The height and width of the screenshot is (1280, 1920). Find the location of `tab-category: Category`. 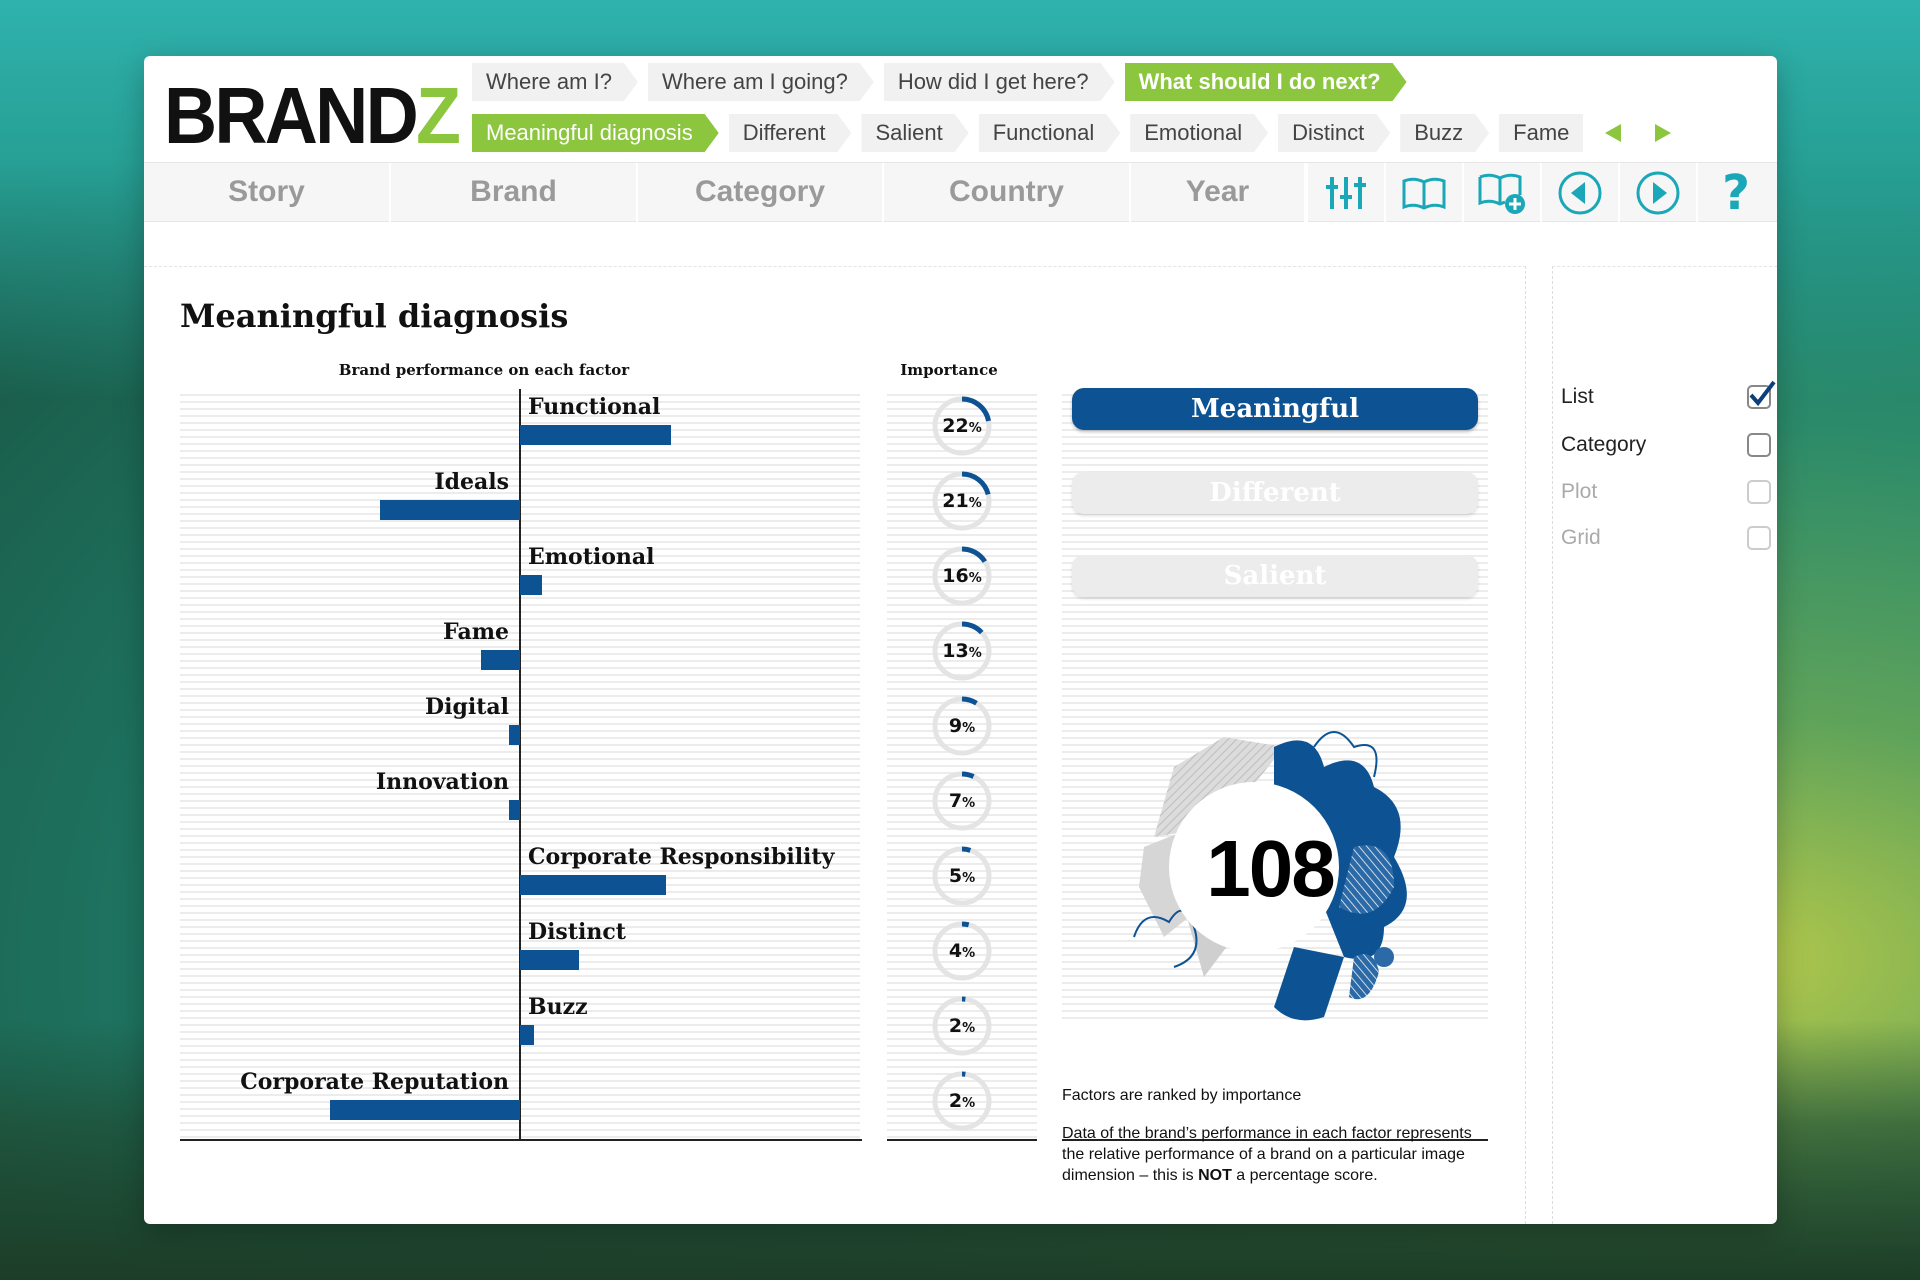

tab-category: Category is located at coordinates (761, 193).